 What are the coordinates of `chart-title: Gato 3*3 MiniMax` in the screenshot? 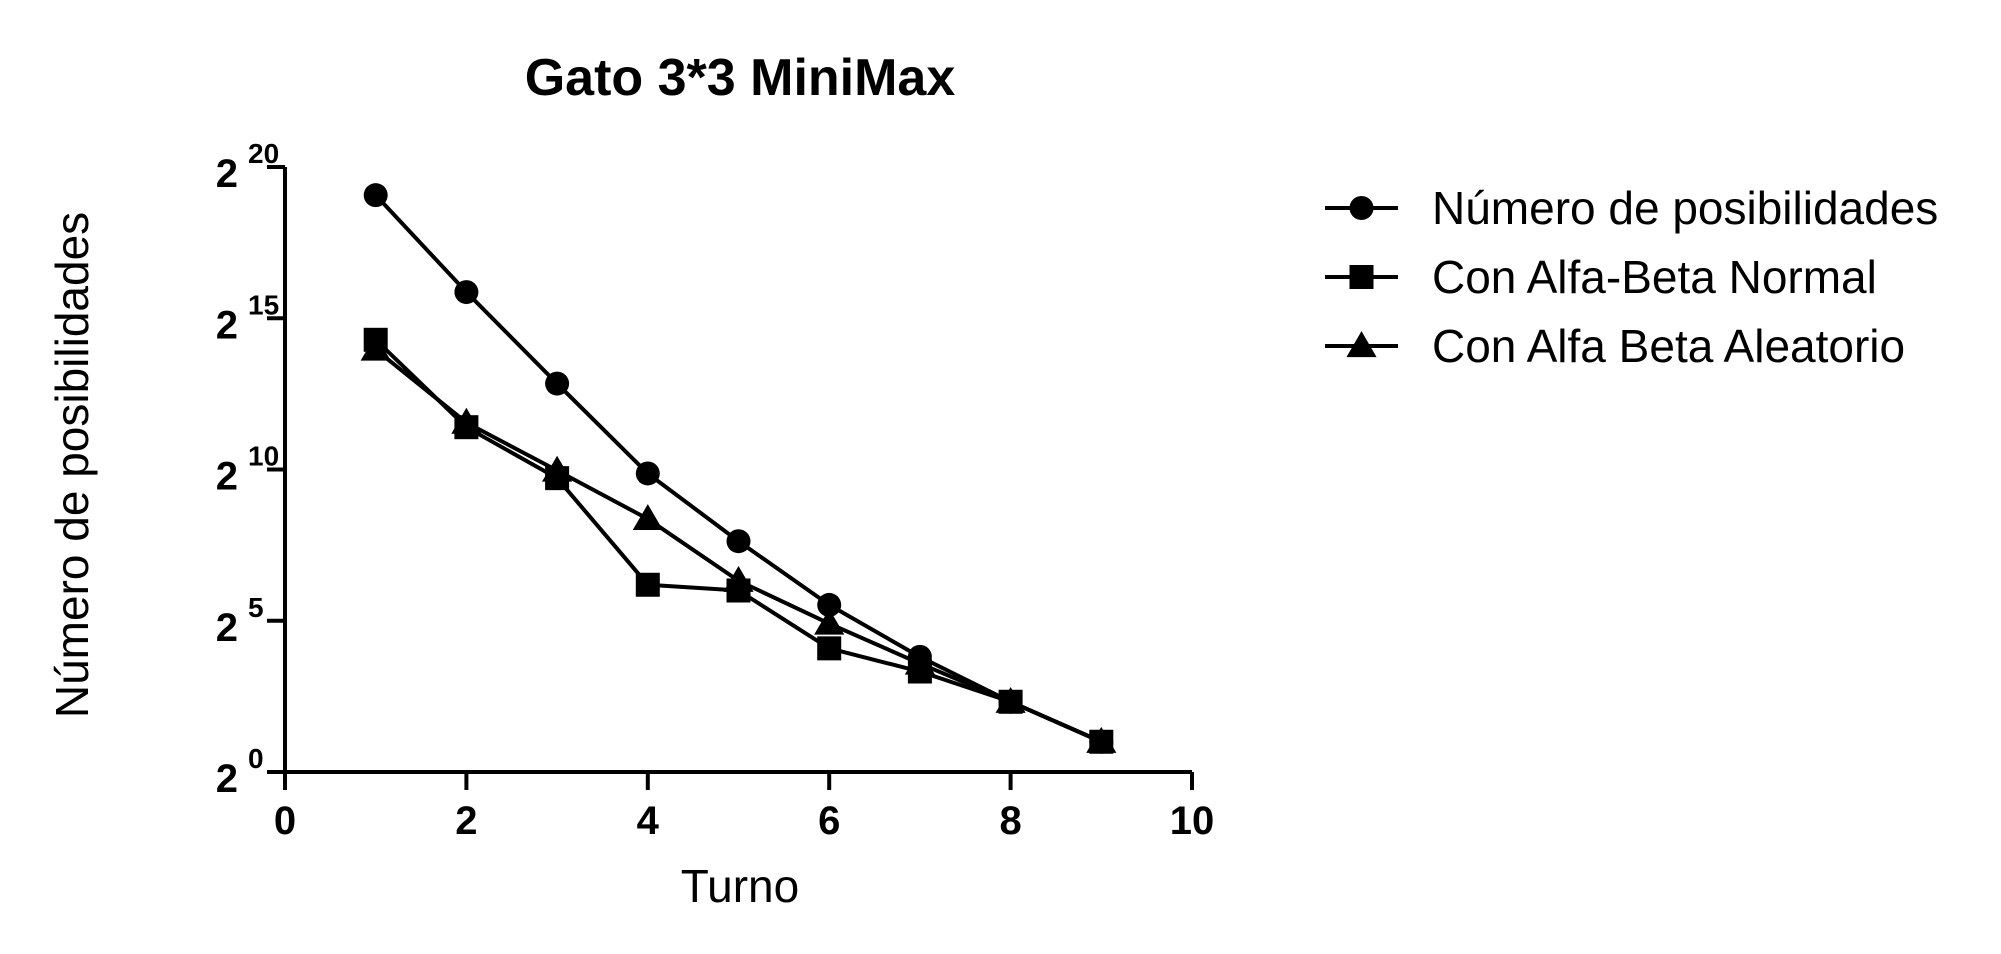 It's located at (740, 78).